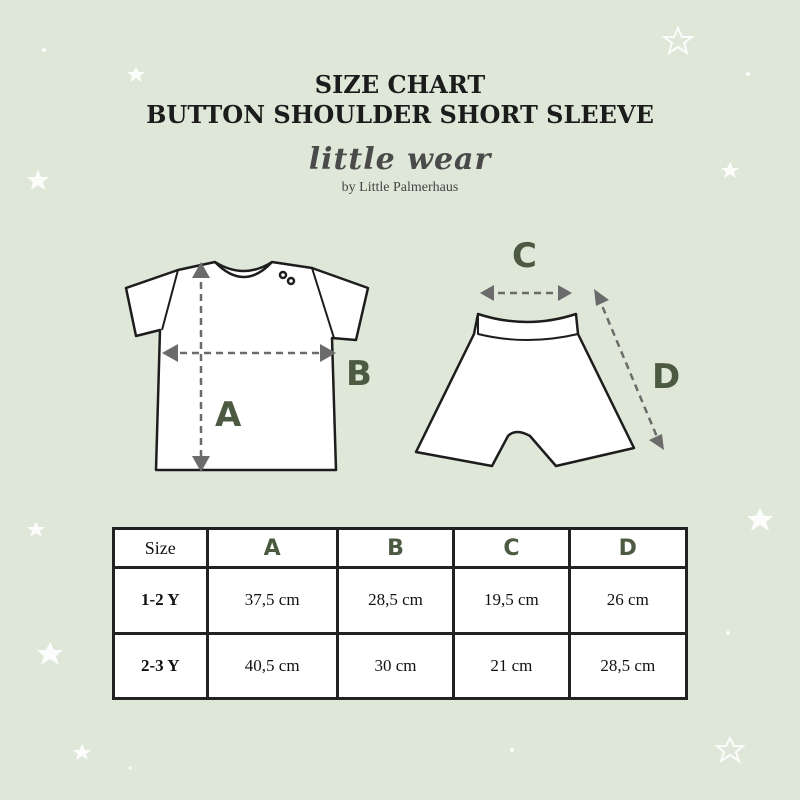  I want to click on header-size: Size, so click(160, 548).